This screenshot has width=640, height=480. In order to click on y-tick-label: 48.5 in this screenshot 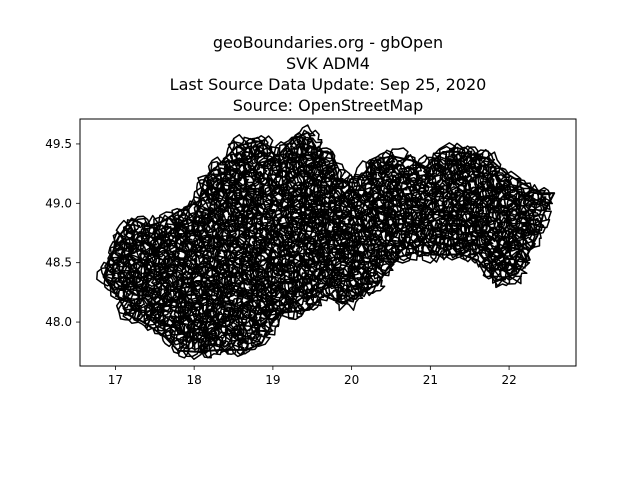, I will do `click(58, 263)`.